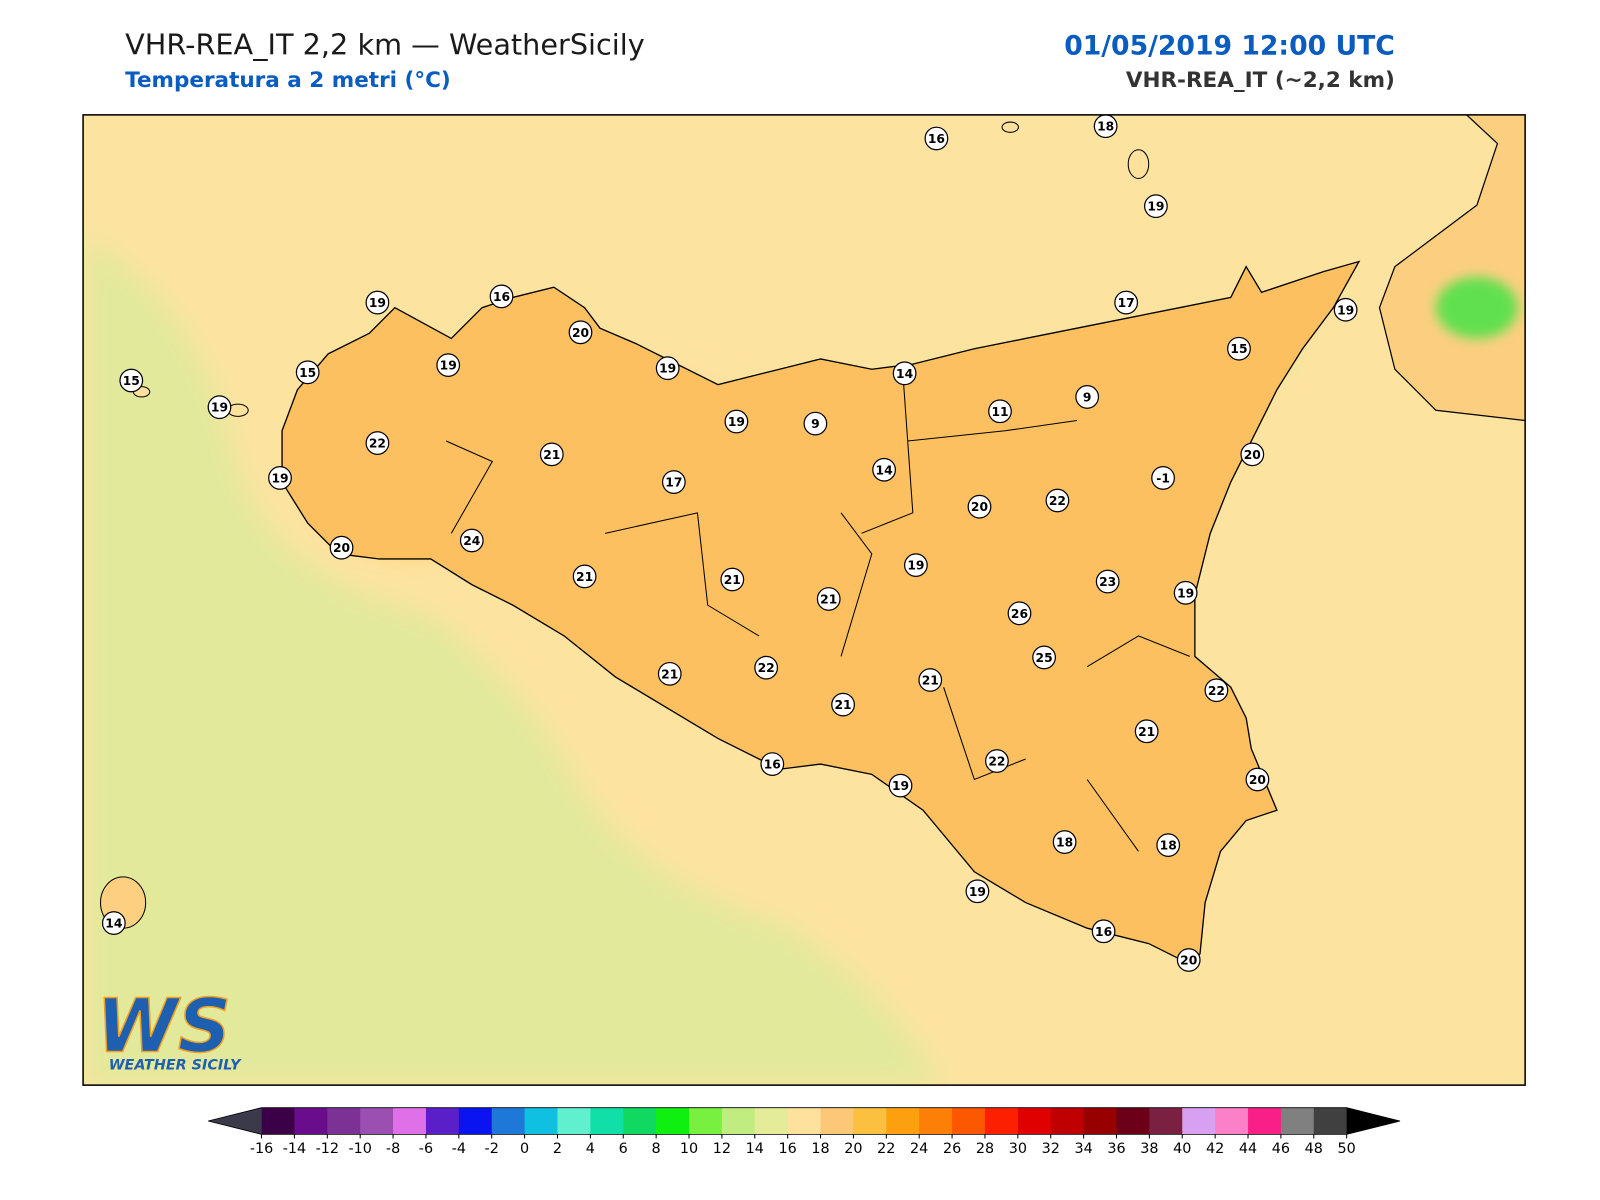 Image resolution: width=1600 pixels, height=1200 pixels. What do you see at coordinates (1057, 501) in the screenshot?
I see `station-value: 22` at bounding box center [1057, 501].